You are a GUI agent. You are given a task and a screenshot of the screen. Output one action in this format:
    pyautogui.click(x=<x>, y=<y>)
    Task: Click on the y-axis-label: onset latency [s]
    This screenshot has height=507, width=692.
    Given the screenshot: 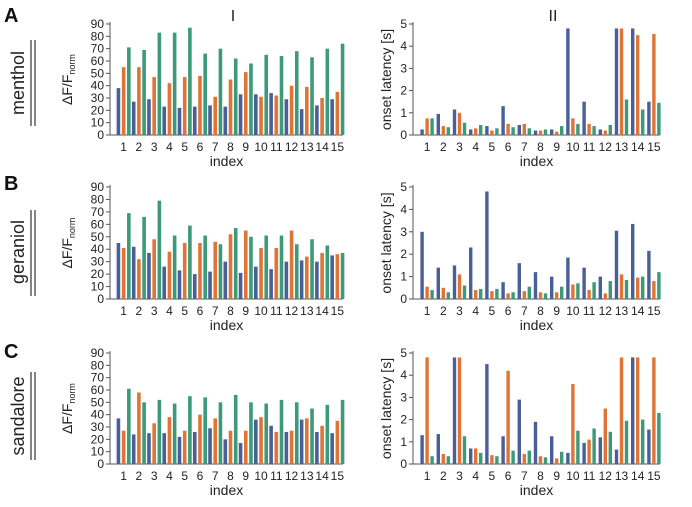 What is the action you would take?
    pyautogui.click(x=386, y=79)
    